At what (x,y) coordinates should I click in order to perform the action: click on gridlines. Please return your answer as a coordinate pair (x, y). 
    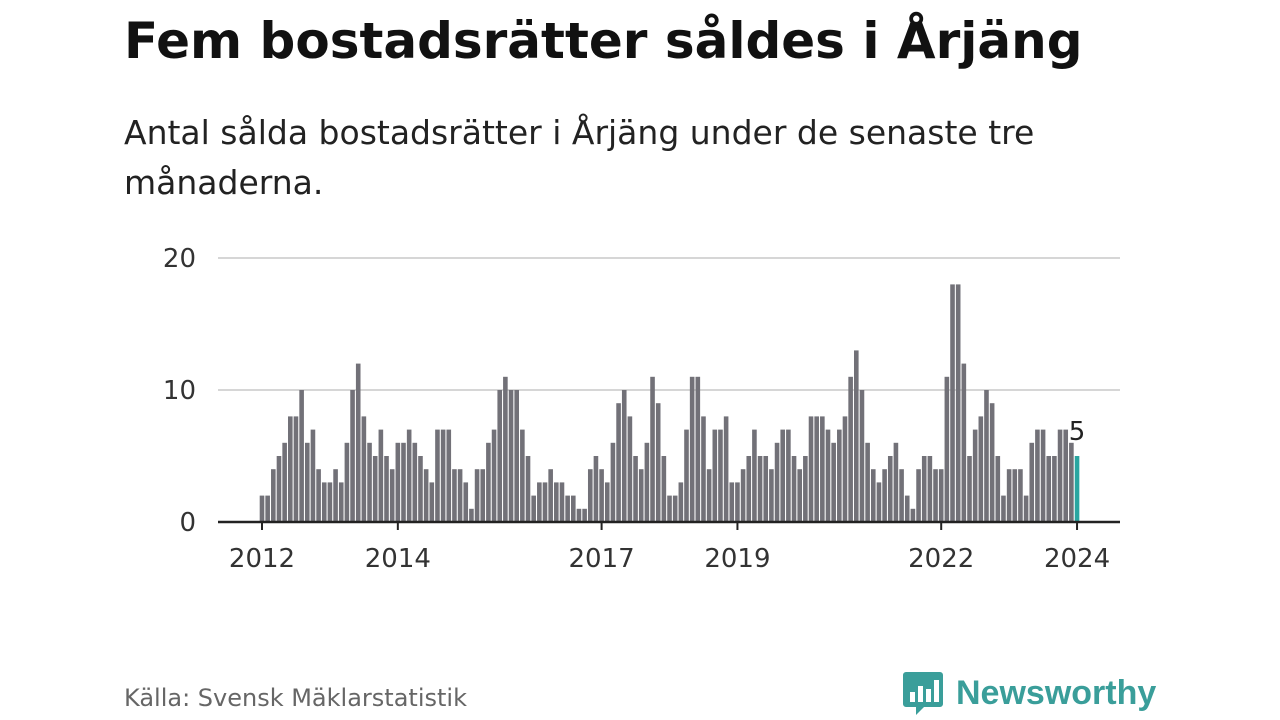
    Looking at the image, I should click on (669, 324).